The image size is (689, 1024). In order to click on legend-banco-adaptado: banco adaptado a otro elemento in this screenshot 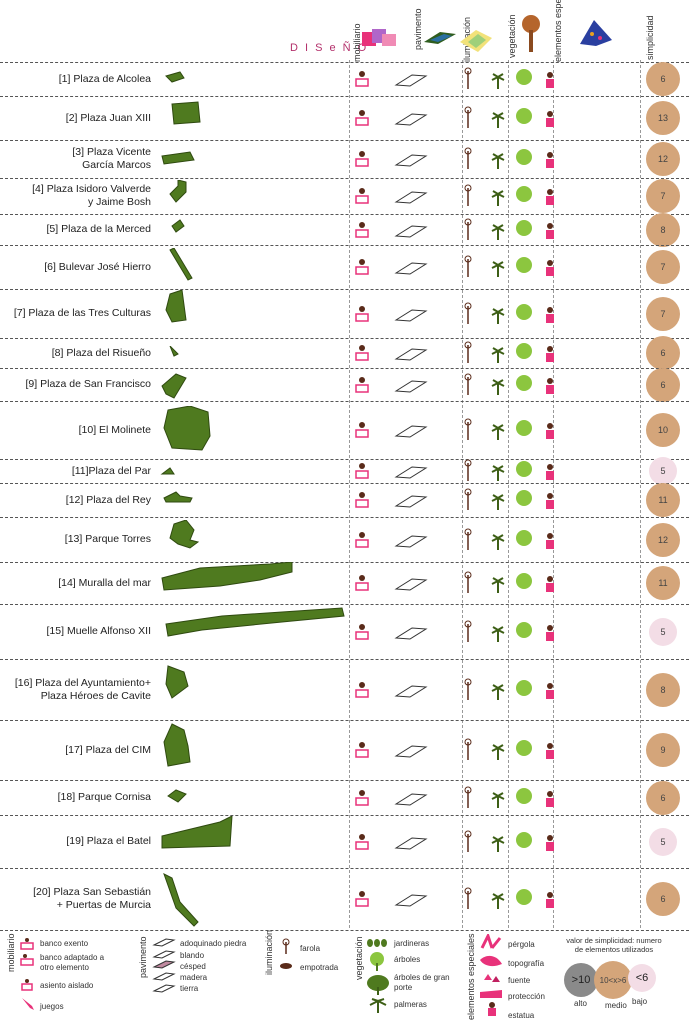, I will do `click(72, 962)`.